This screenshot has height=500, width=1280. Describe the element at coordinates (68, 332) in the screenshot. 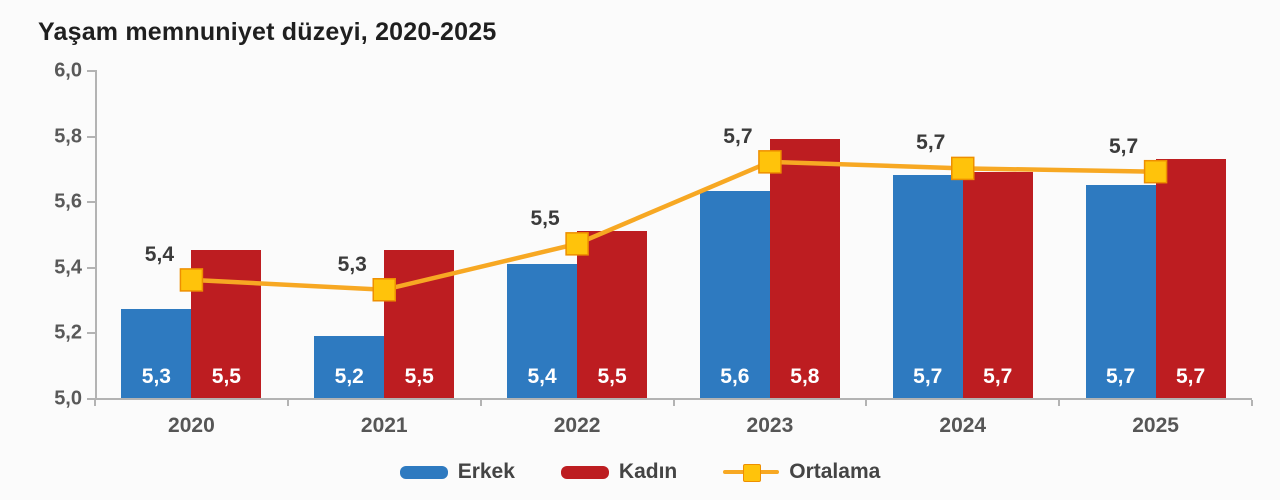

I see `y-tick-label: 5,2` at that location.